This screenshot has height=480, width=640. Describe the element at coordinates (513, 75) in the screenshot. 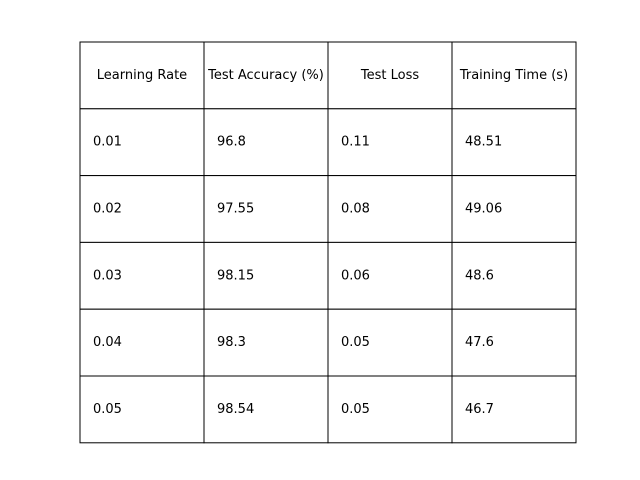

I see `column-header-training-time-s: Training Time (s)` at that location.